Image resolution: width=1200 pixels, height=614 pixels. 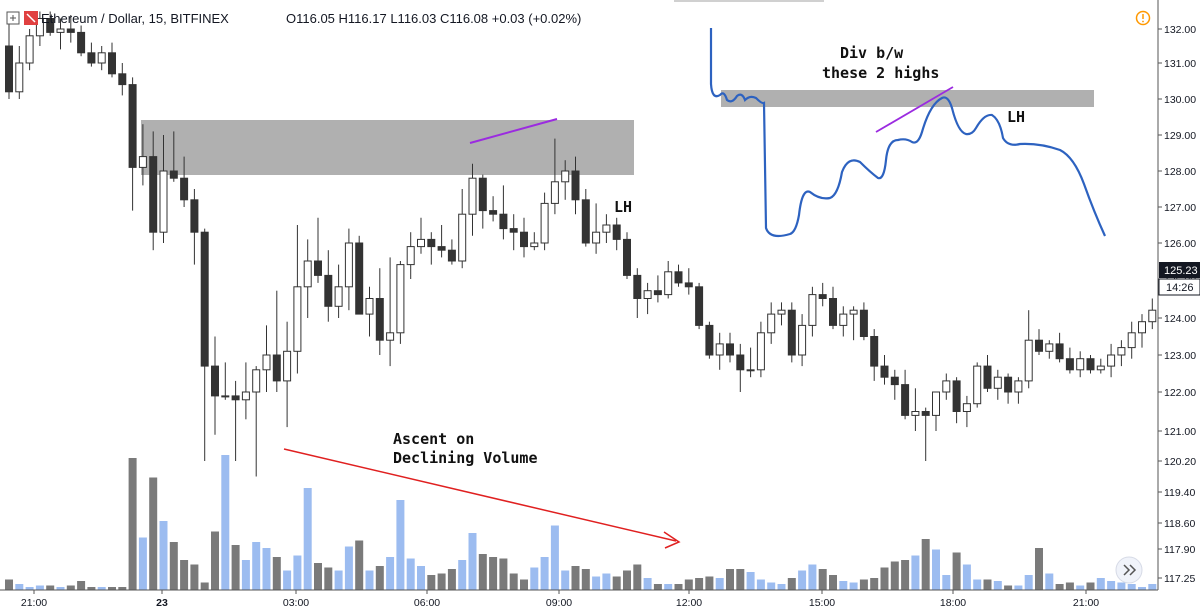 I want to click on lh-label-right: LH, so click(x=1016, y=117).